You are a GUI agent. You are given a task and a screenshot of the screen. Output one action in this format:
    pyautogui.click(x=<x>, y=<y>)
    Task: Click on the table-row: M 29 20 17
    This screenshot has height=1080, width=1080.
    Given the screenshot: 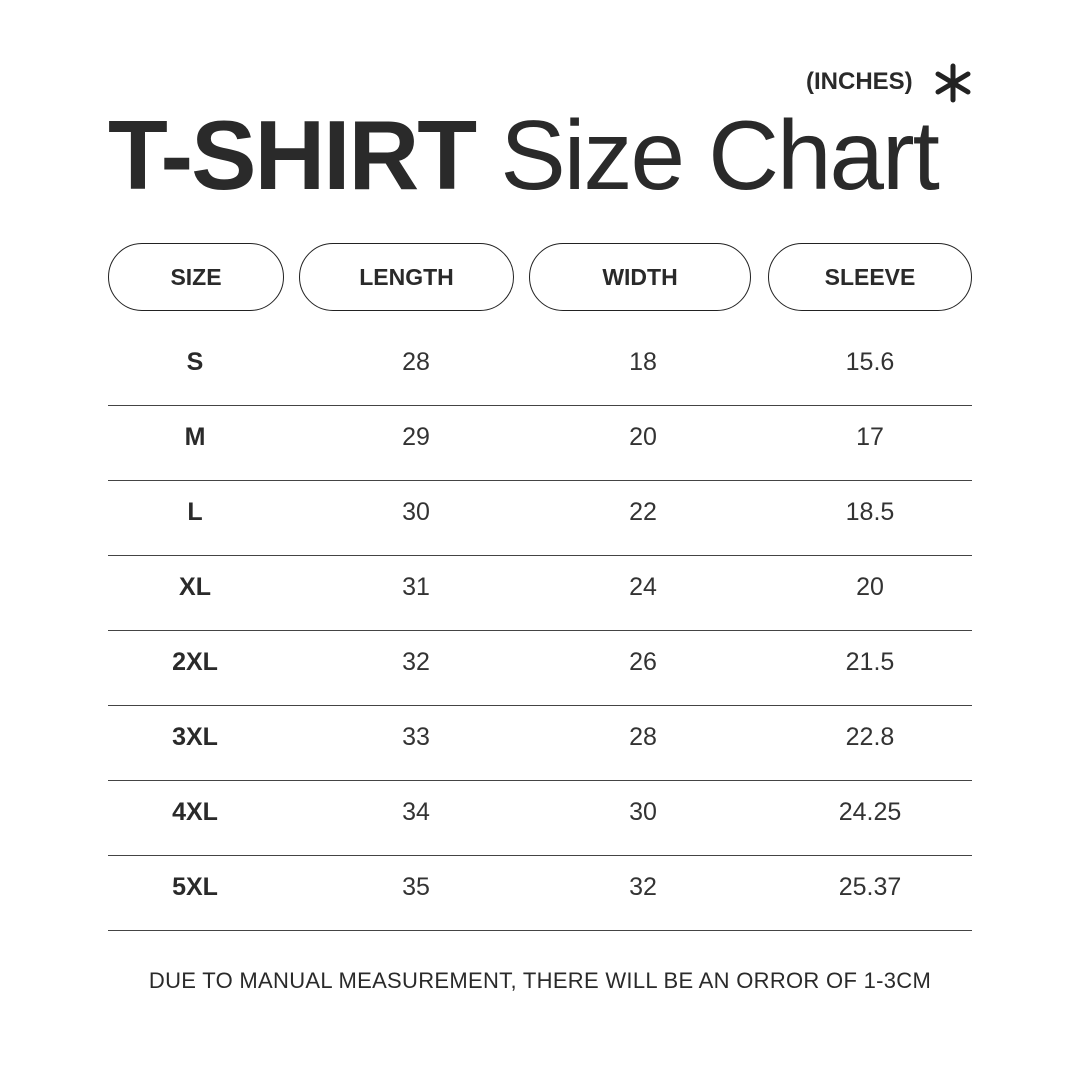 What is the action you would take?
    pyautogui.click(x=540, y=443)
    